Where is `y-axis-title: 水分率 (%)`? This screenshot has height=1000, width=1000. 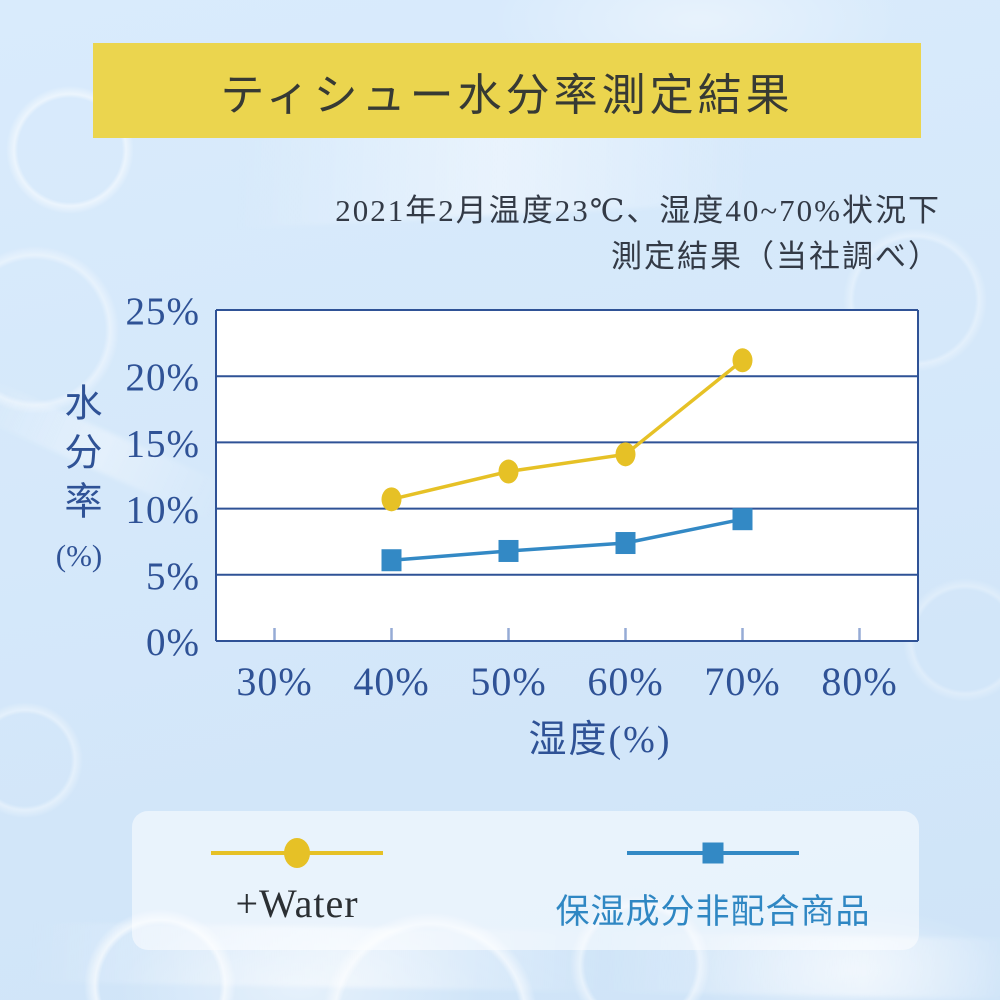 y-axis-title: 水分率 (%) is located at coordinates (79, 478).